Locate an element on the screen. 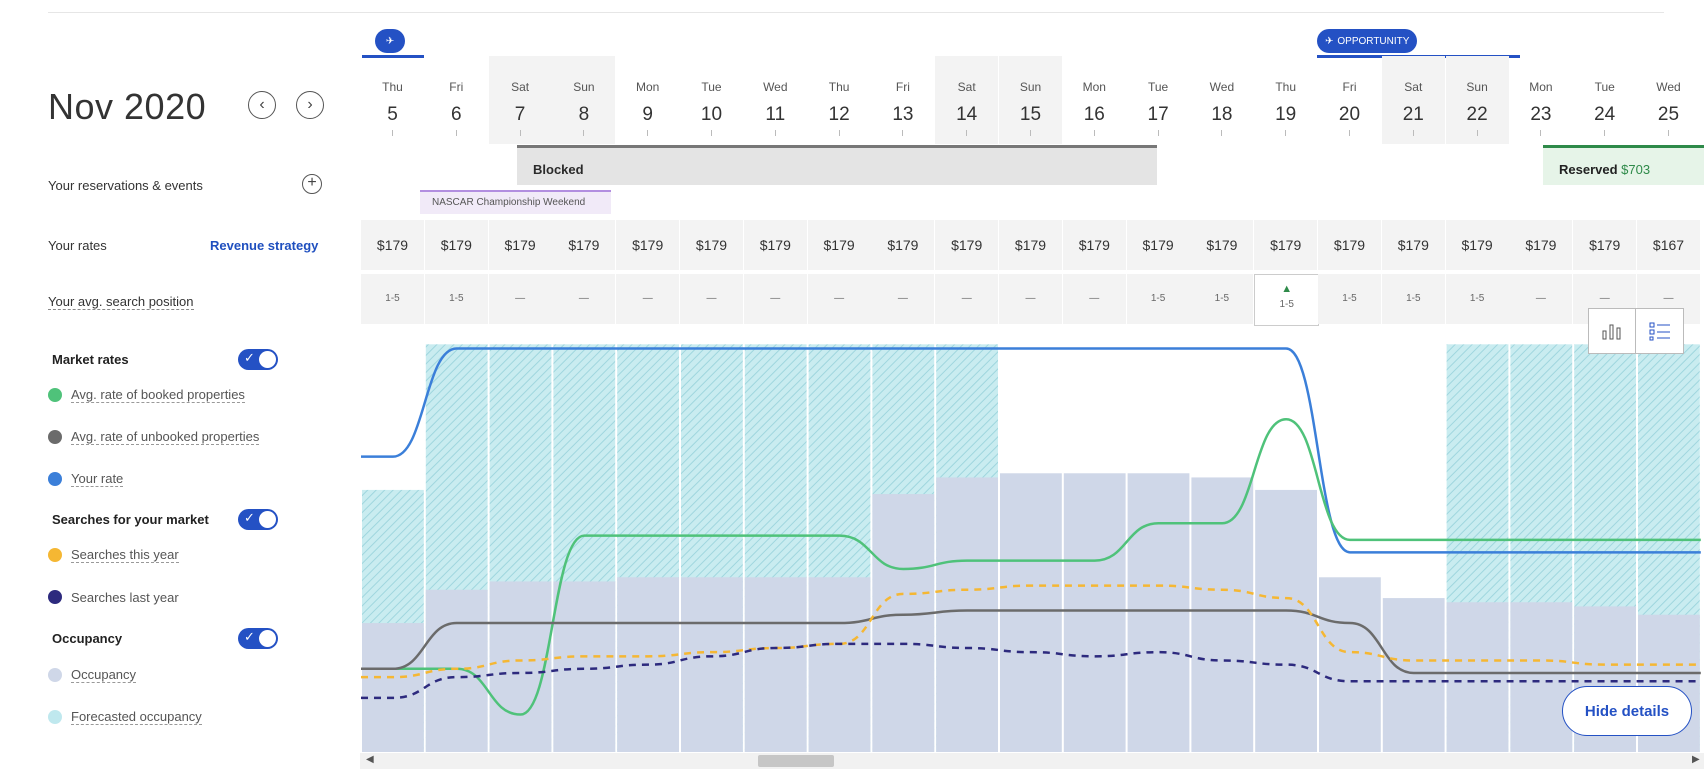  occupancy-toggle: ✓ is located at coordinates (258, 638).